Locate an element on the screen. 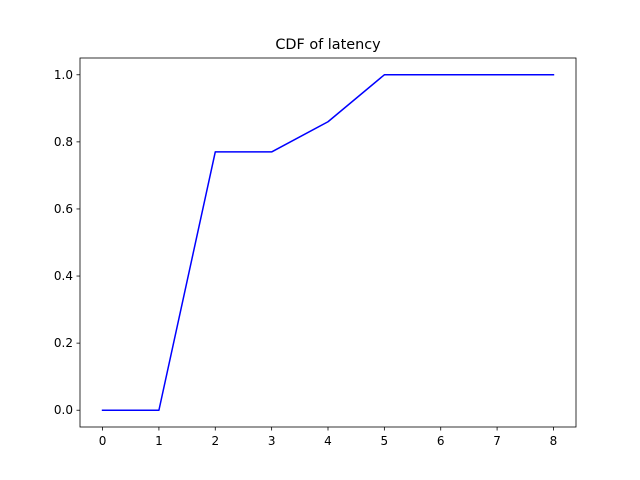  y-tick-label: 0.6 is located at coordinates (63, 209).